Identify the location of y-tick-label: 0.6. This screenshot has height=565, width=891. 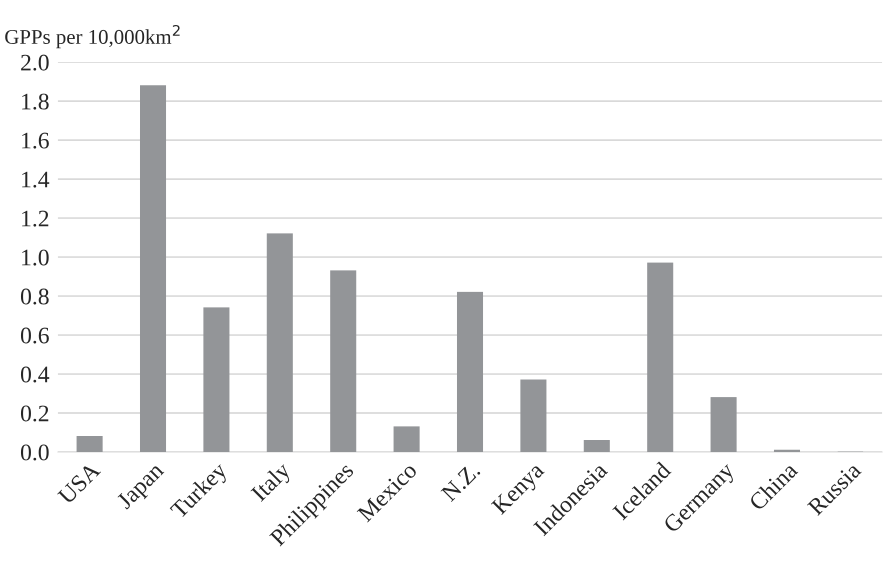
(34, 336).